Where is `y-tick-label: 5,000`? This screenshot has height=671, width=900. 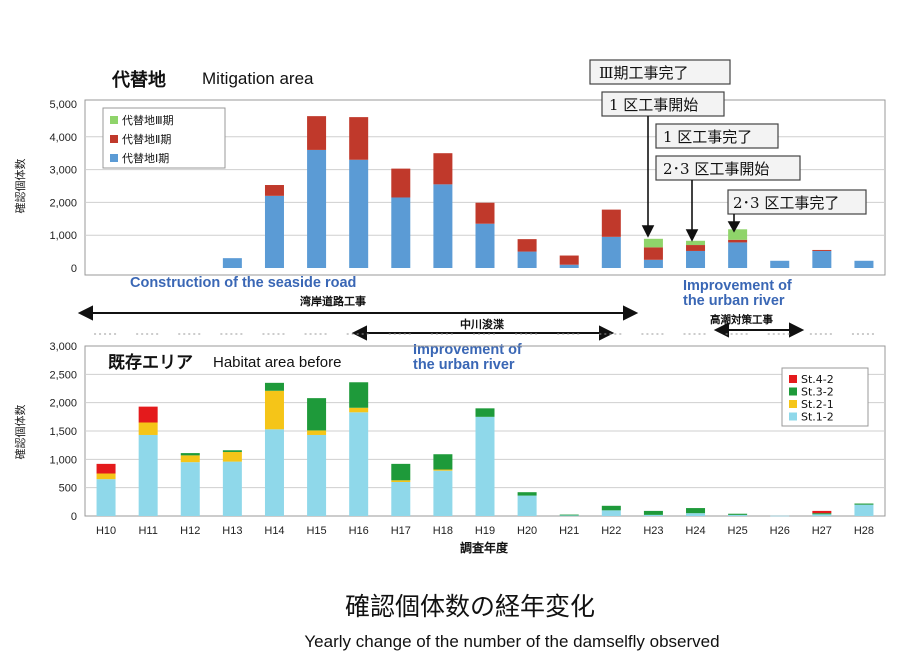
y-tick-label: 5,000 is located at coordinates (63, 105).